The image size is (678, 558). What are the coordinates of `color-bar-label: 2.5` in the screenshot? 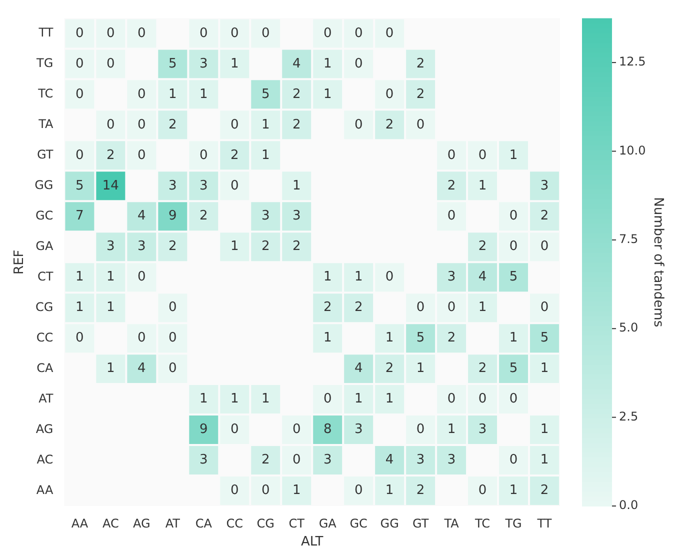 It's located at (628, 416).